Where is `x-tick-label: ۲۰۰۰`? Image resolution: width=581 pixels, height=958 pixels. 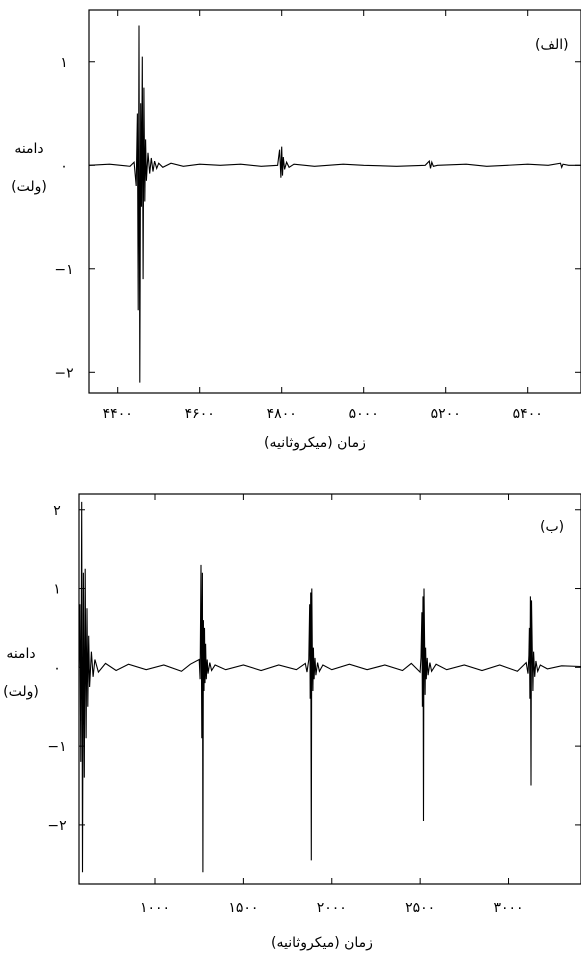
x-tick-label: ۲۰۰۰ is located at coordinates (332, 908).